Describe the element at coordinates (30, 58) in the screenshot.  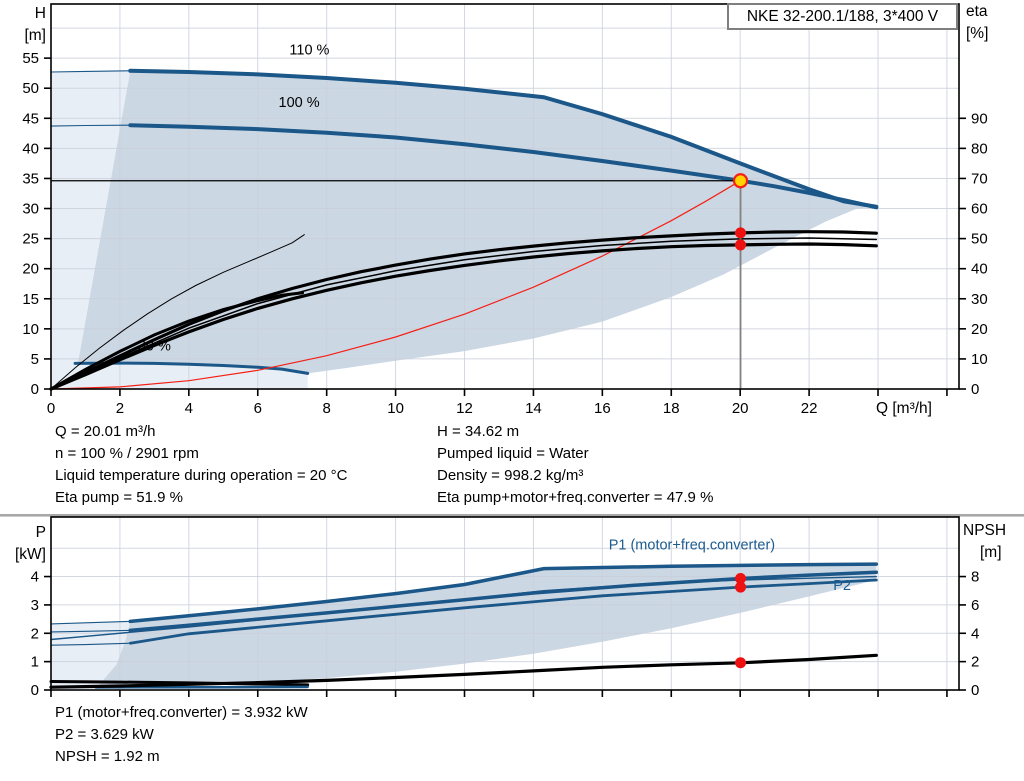
I see `y-left-tick-label: 55` at that location.